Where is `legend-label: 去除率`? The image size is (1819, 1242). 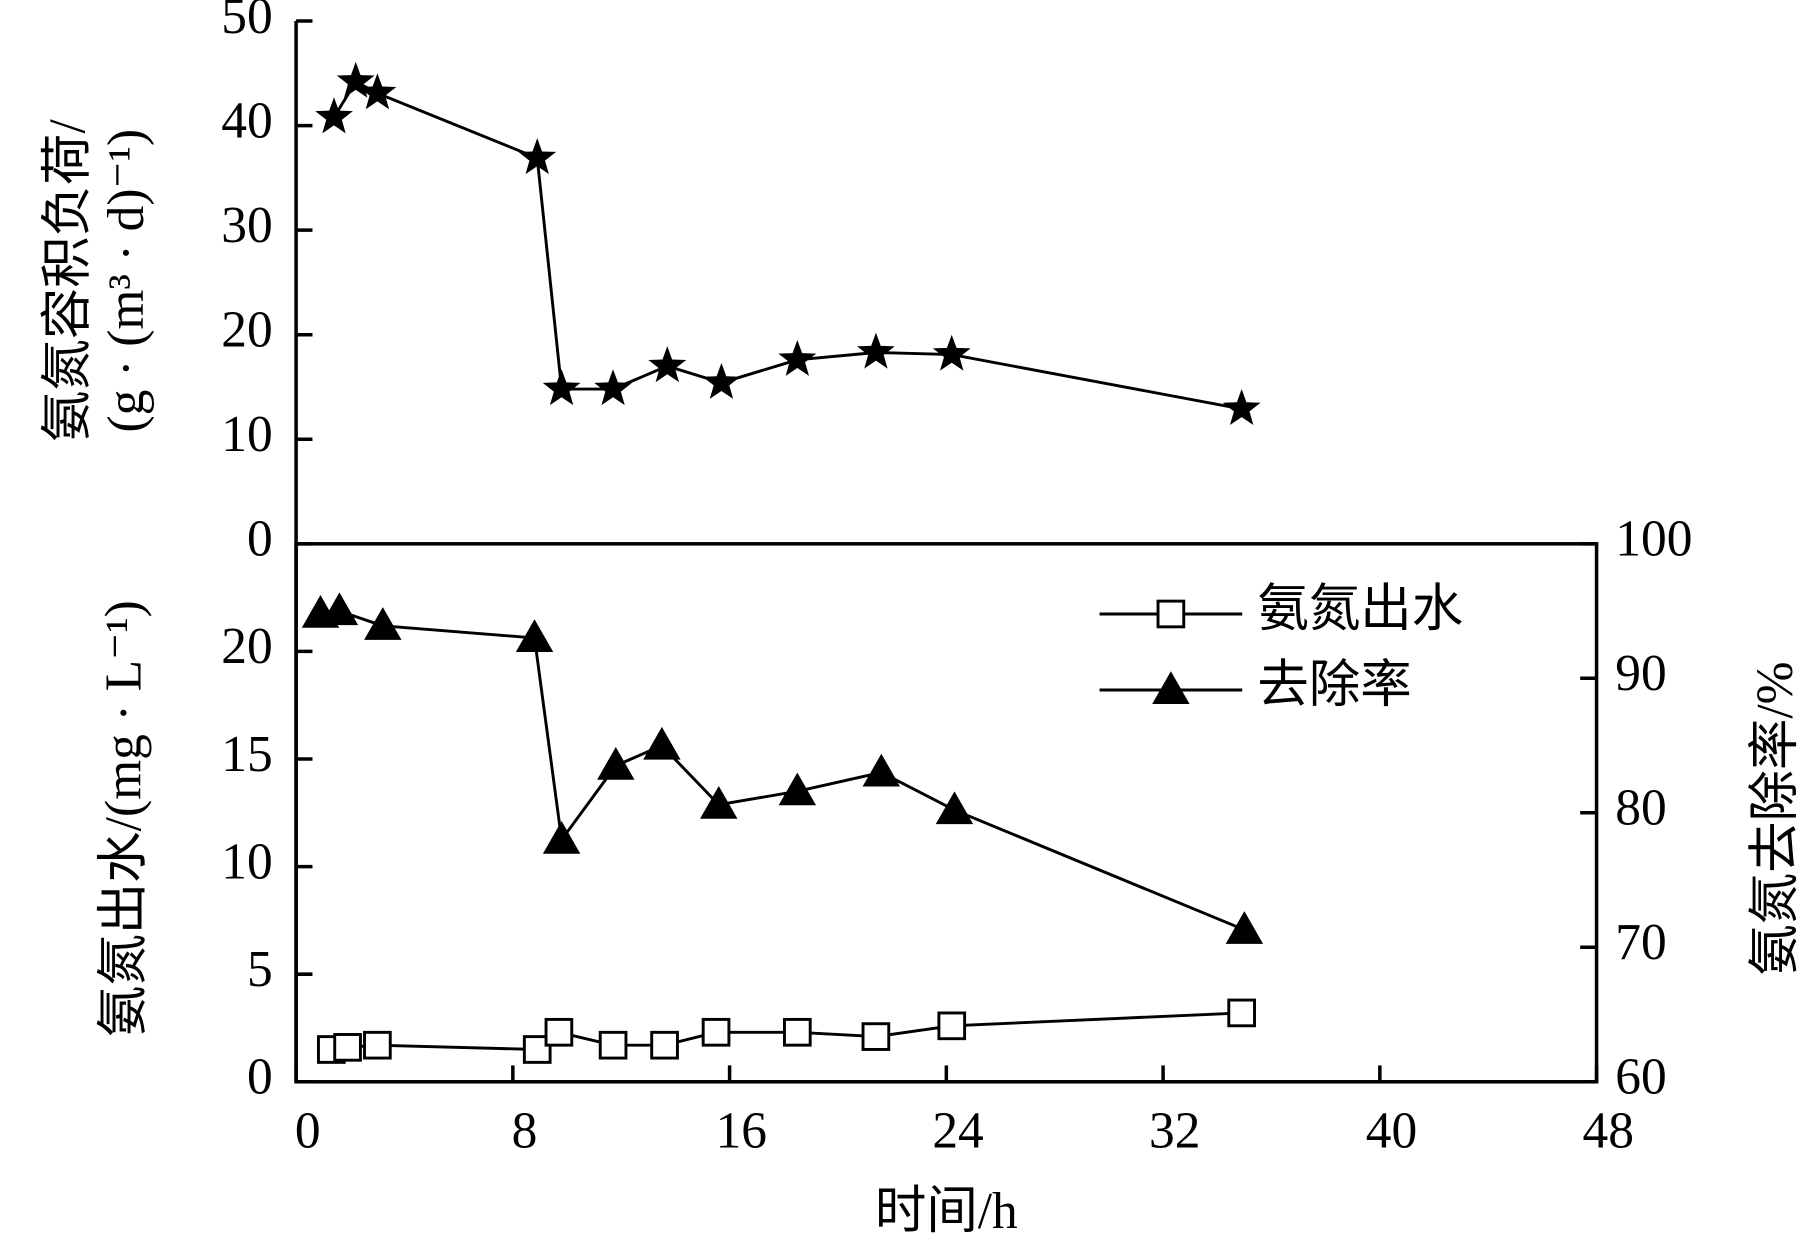 legend-label: 去除率 is located at coordinates (1334, 685).